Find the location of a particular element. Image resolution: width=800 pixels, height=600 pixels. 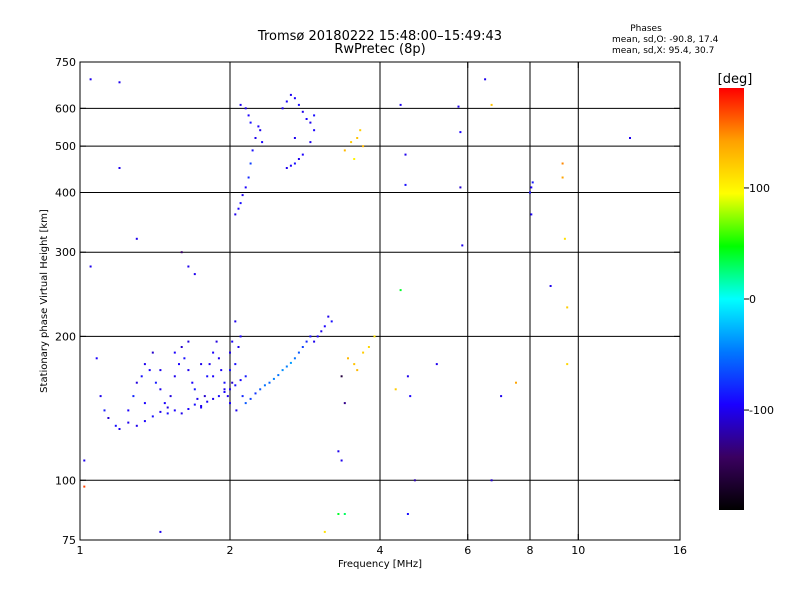

y-tick-label: 600 is located at coordinates (65, 108).